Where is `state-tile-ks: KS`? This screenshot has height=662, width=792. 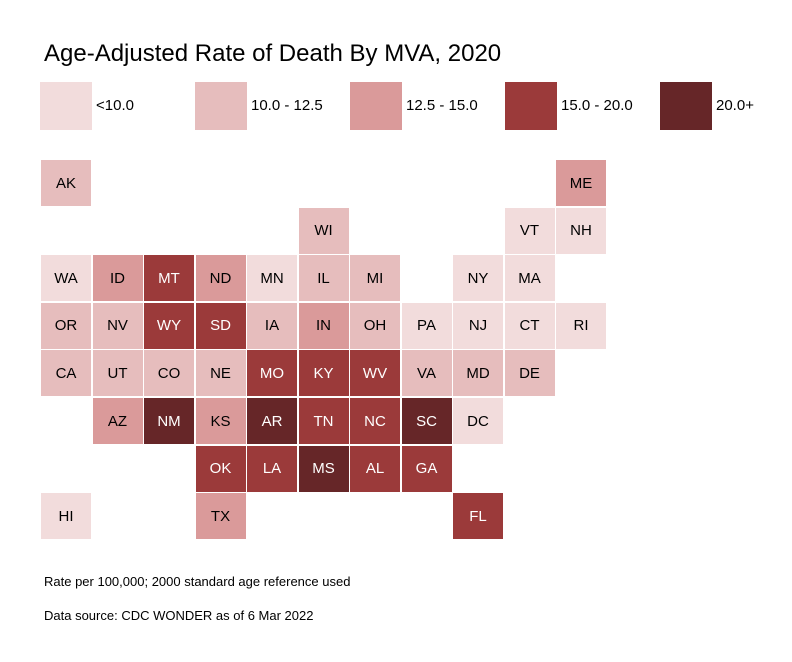
state-tile-ks: KS is located at coordinates (220, 421).